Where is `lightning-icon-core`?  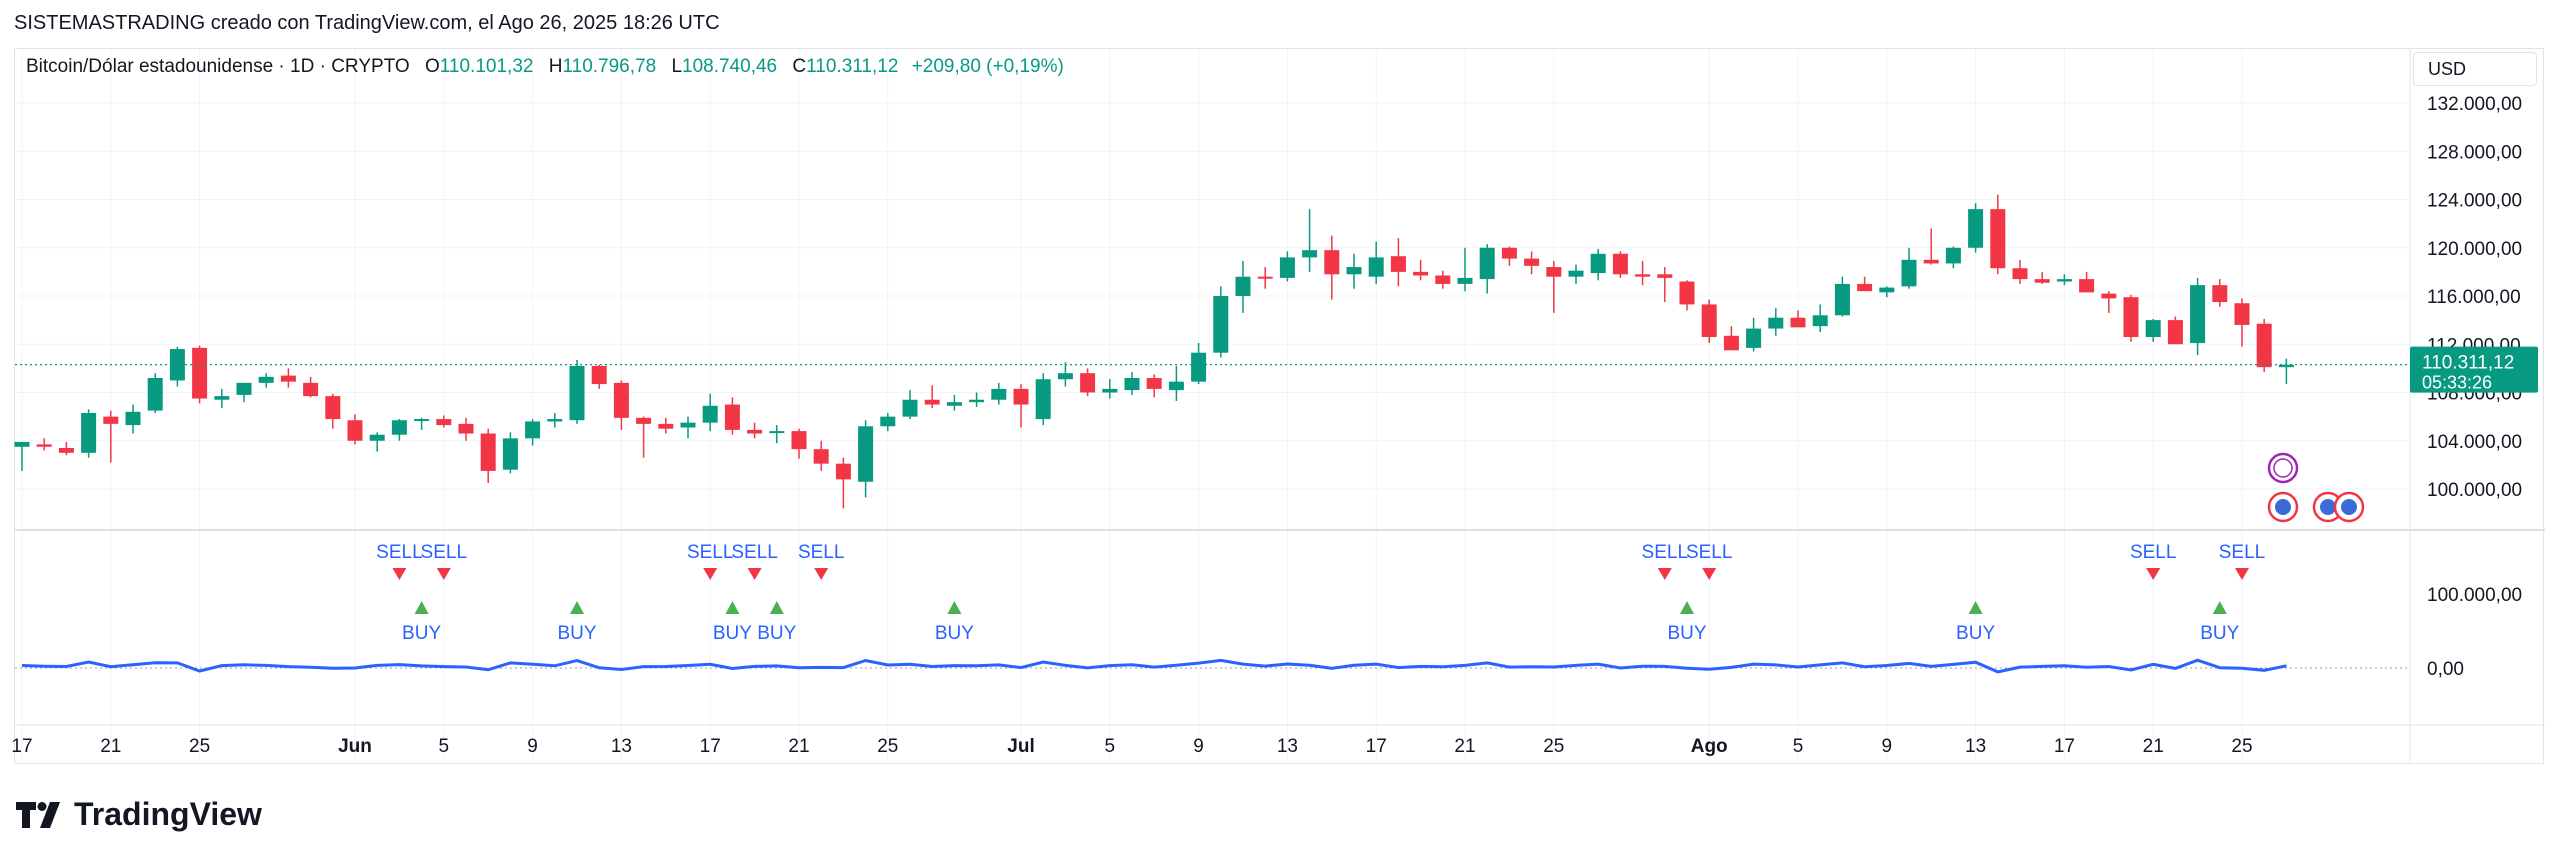 lightning-icon-core is located at coordinates (2283, 468).